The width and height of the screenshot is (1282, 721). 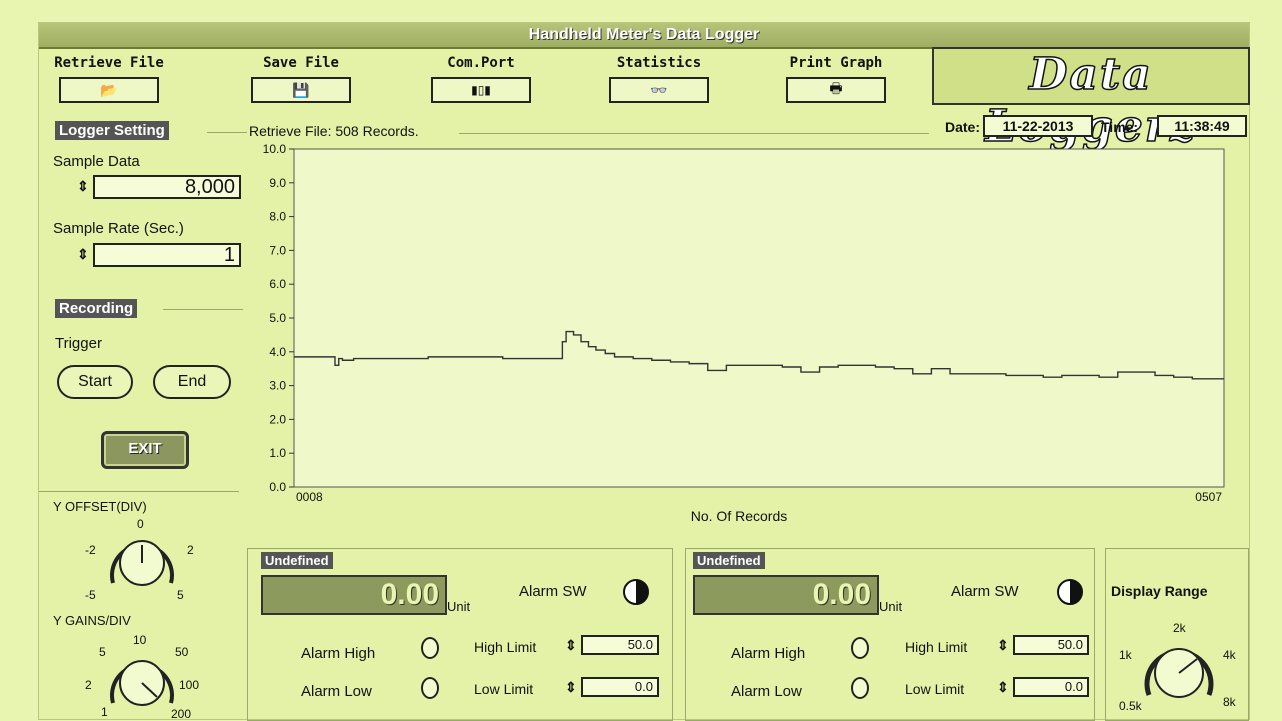 What do you see at coordinates (1051, 645) in the screenshot?
I see `channel-2-high-limit-input: 50.0` at bounding box center [1051, 645].